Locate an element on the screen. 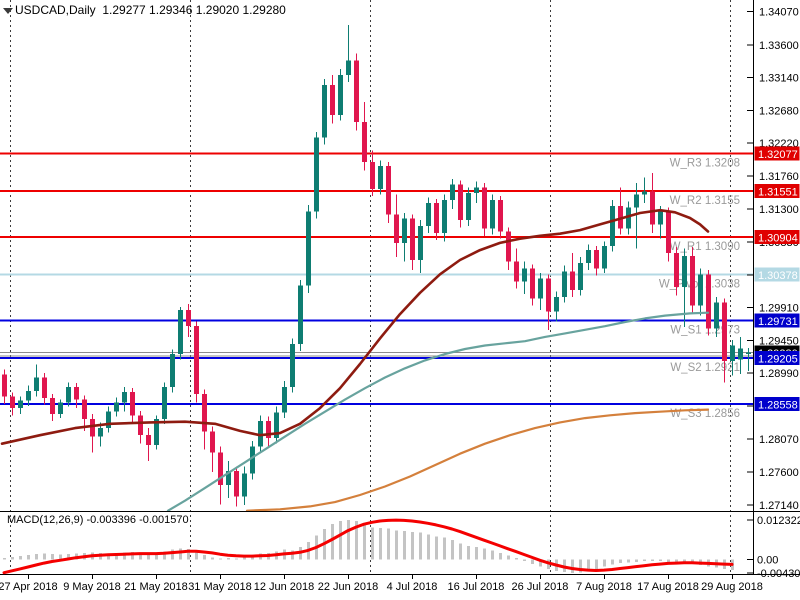  chart-menu-icon is located at coordinates (8, 11).